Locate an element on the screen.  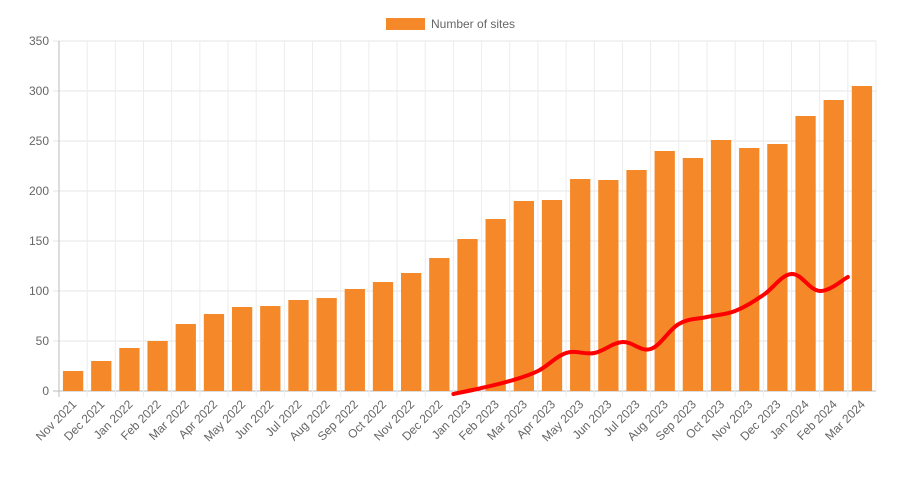
y-tick-label: 50 is located at coordinates (43, 341).